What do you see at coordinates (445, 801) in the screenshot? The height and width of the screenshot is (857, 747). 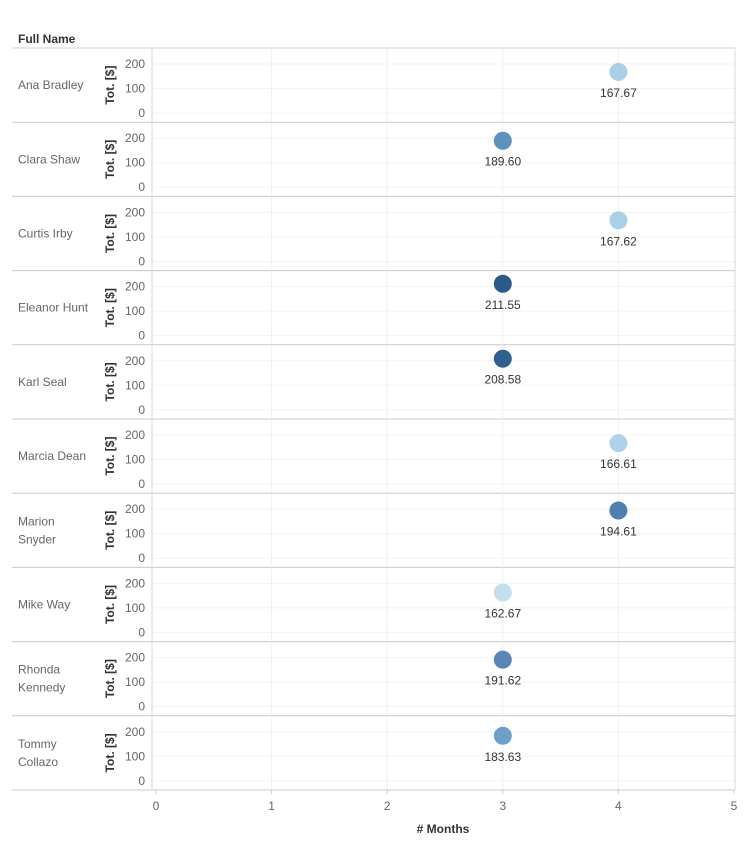 I see `x-axis: 0 1 2 3 4 5` at bounding box center [445, 801].